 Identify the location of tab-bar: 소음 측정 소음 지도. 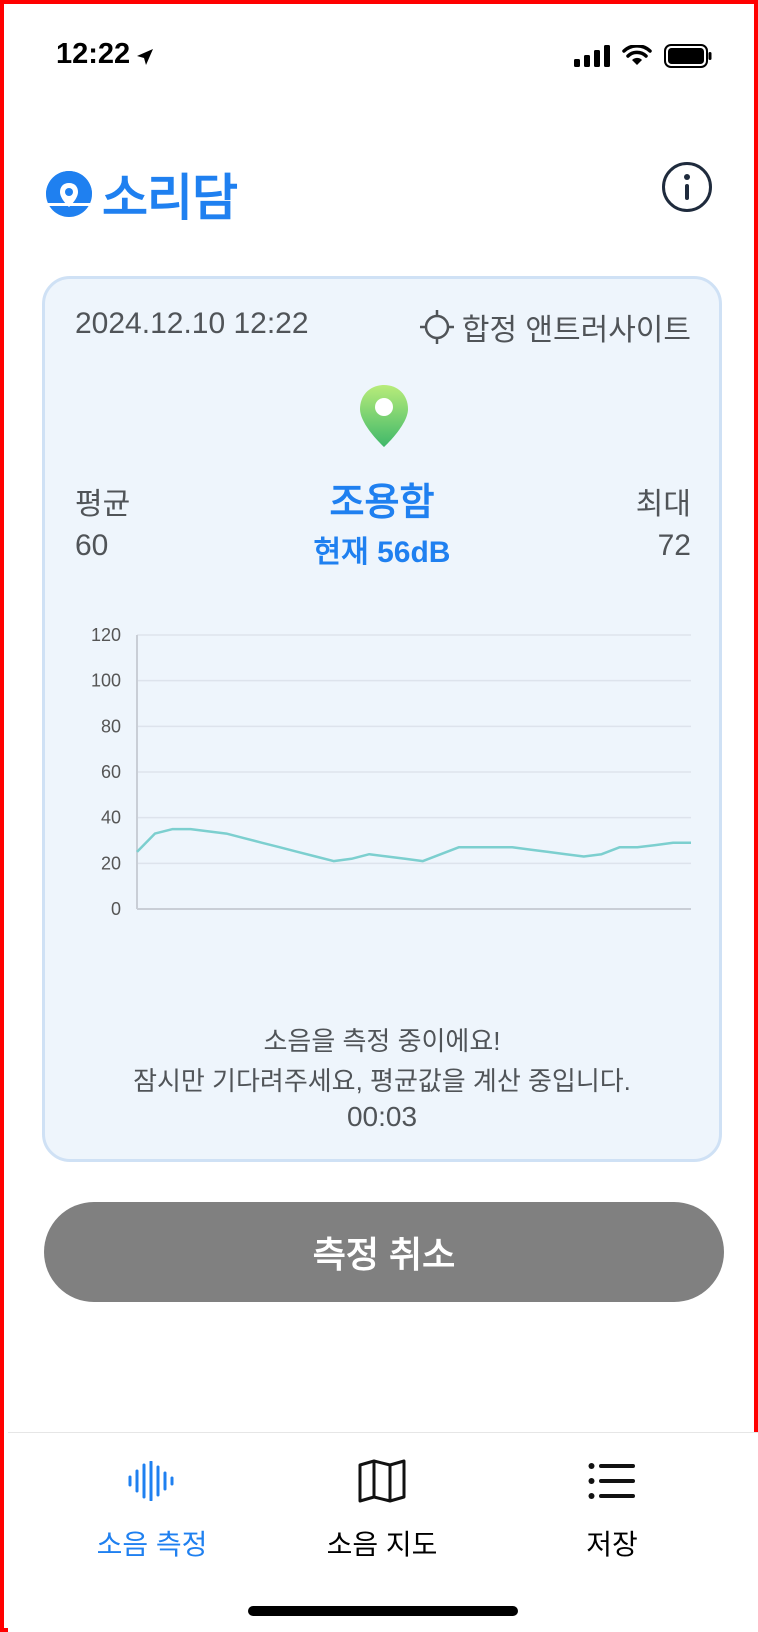
(383, 1532).